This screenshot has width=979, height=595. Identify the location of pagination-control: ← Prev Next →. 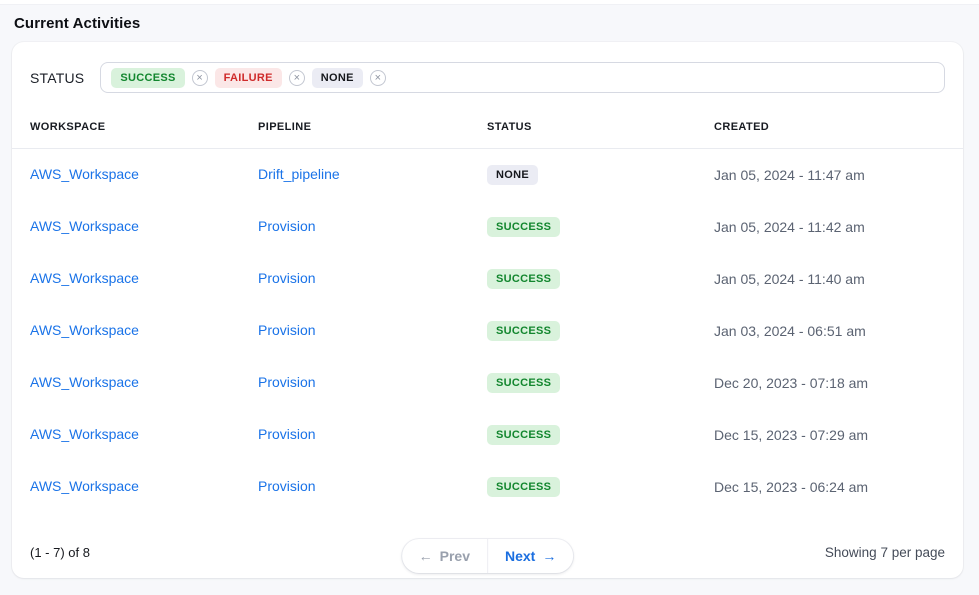
(487, 556).